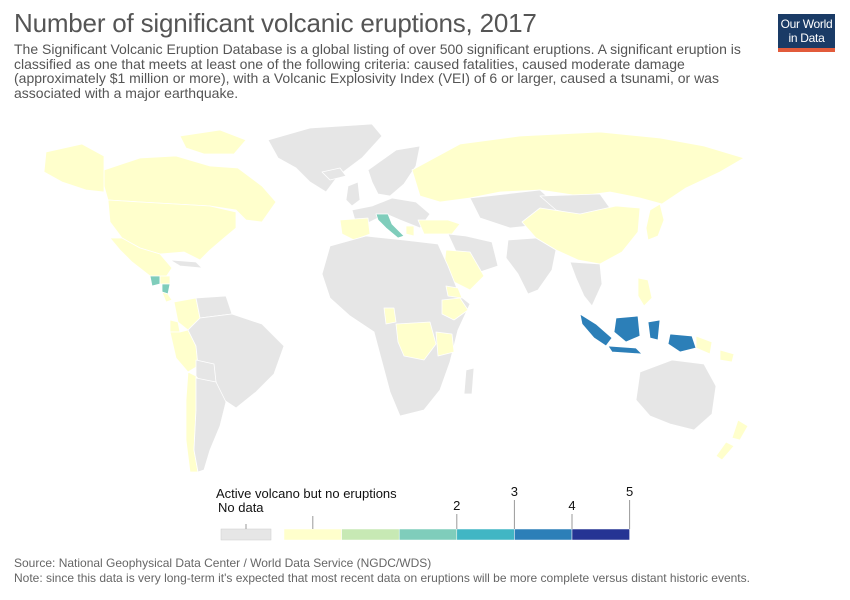 This screenshot has width=850, height=600. I want to click on country-papua-new-guinea, so click(682, 343).